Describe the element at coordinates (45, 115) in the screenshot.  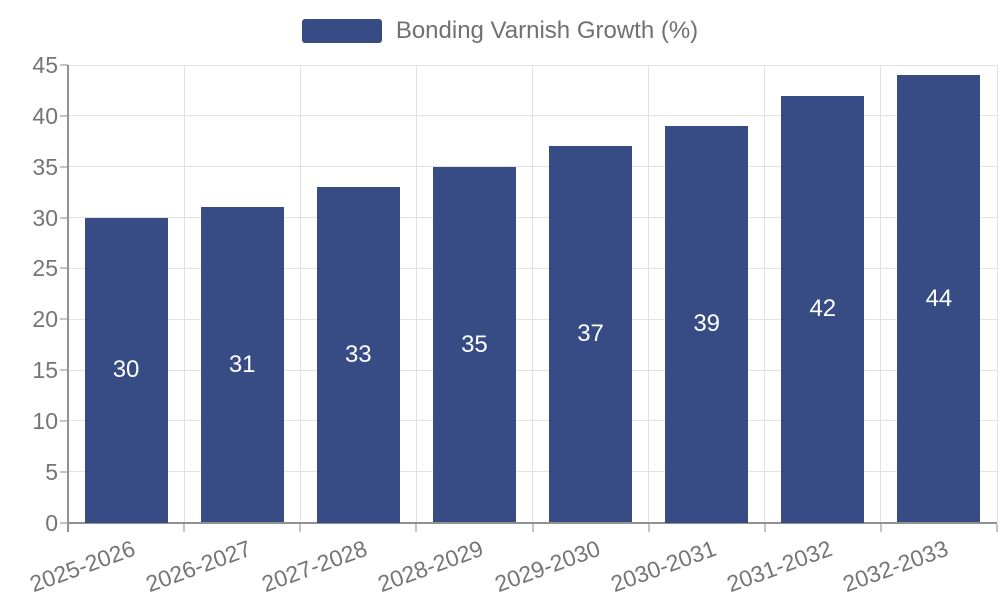
I see `y-axis-label: 40` at that location.